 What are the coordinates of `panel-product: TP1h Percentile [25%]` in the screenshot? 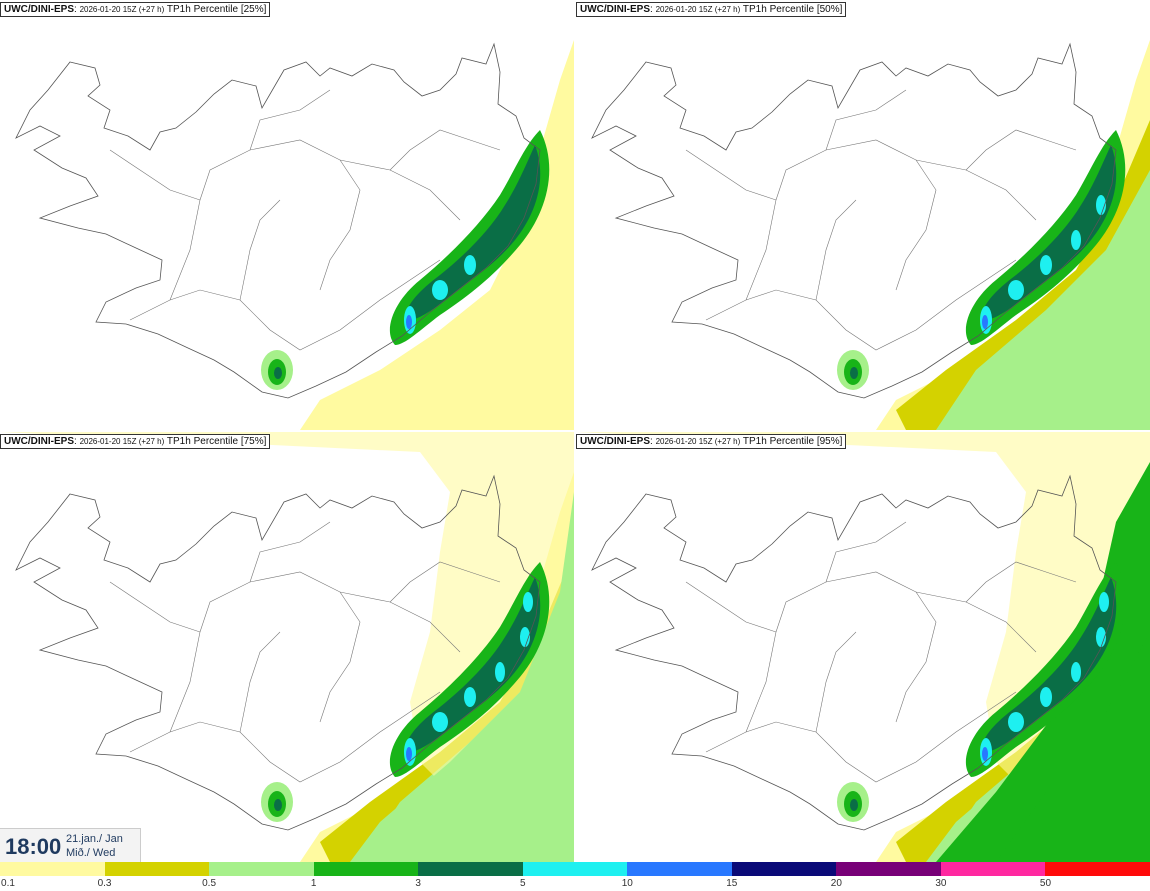 It's located at (216, 9).